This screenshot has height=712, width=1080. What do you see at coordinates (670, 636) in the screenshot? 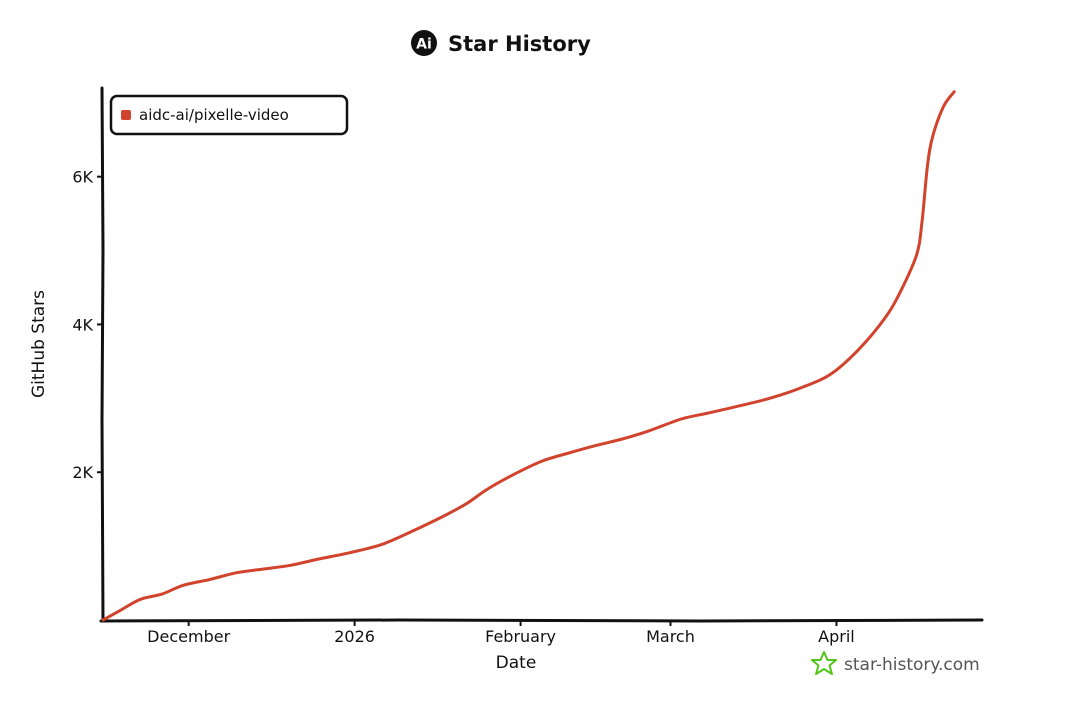
I see `x-tick-label: March` at bounding box center [670, 636].